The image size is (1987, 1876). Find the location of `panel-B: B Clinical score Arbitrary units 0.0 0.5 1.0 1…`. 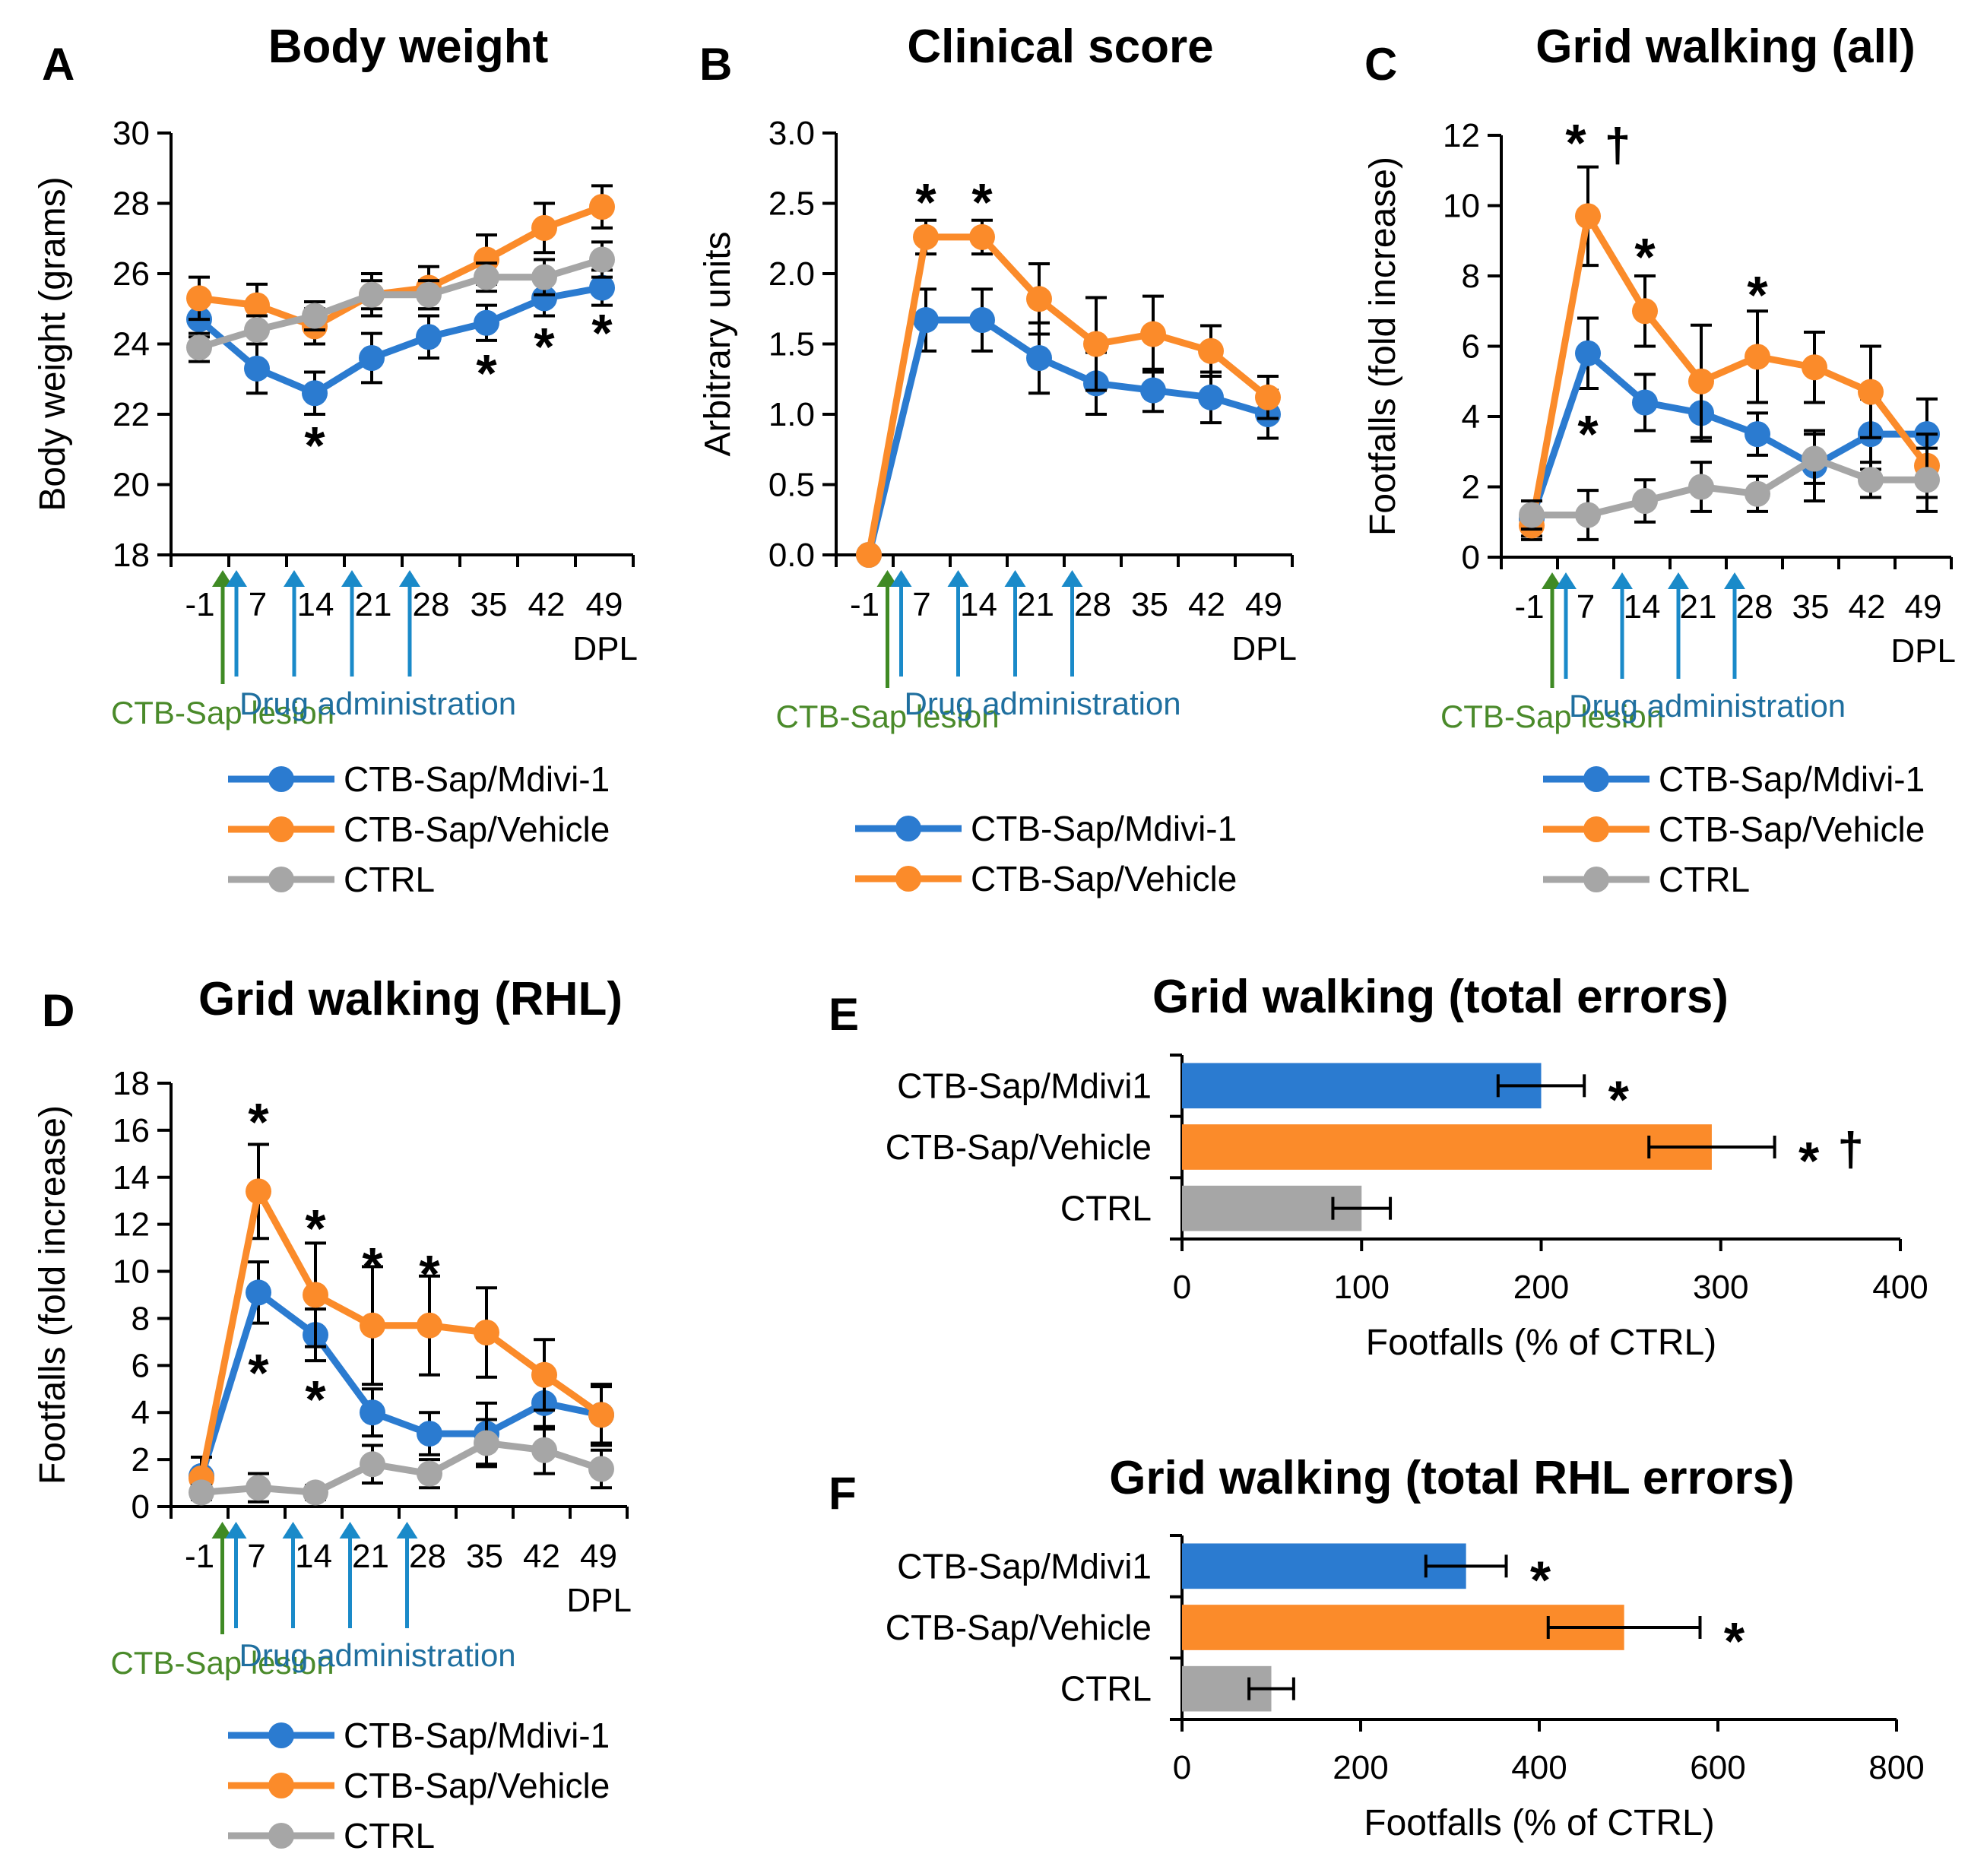

panel-B: B Clinical score Arbitrary units 0.0 0.5 1.0 1… is located at coordinates (997, 459).